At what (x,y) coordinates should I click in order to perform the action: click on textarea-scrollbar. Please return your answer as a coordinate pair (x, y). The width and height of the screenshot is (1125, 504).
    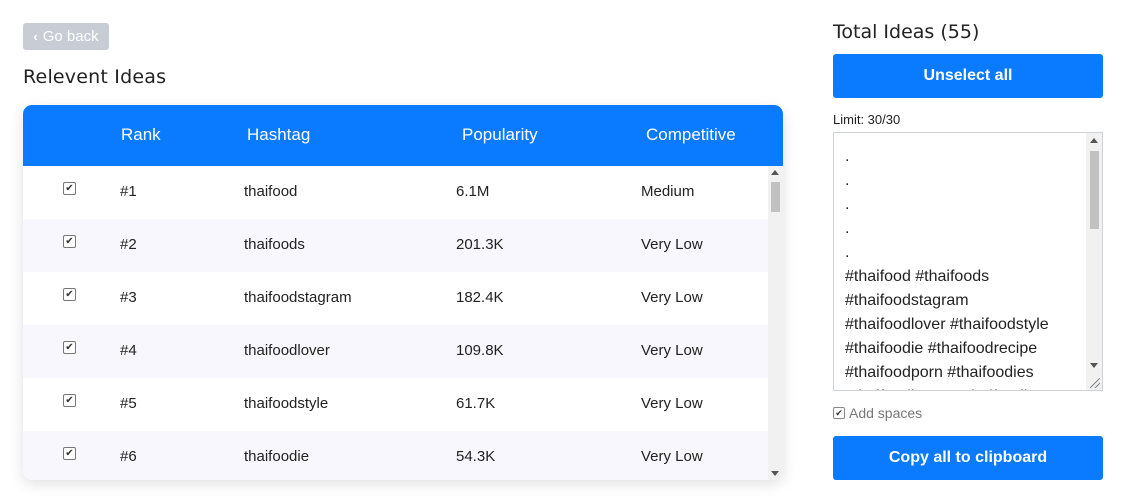
    Looking at the image, I should click on (1094, 261).